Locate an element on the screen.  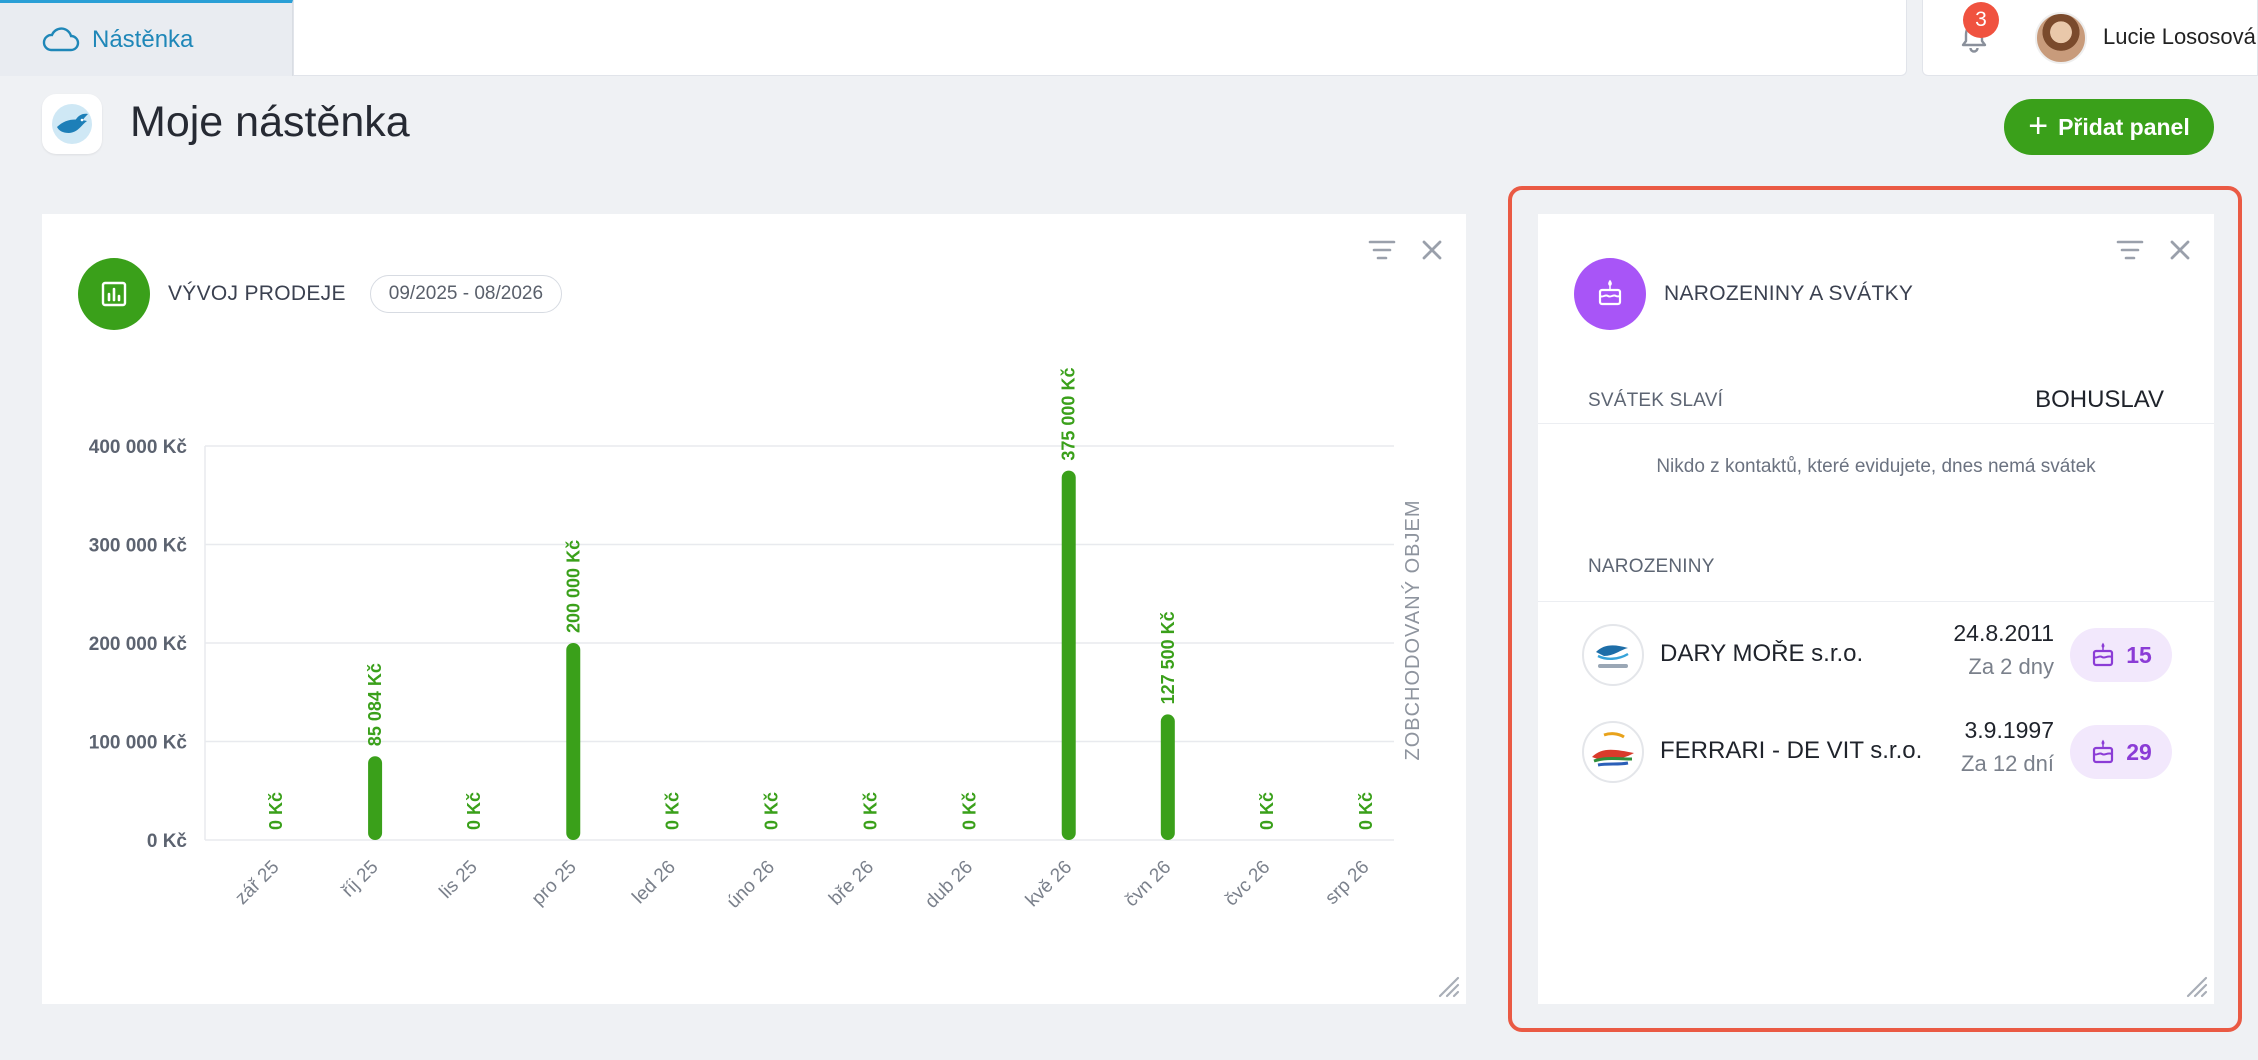
age-value: 29 is located at coordinates (2139, 751).